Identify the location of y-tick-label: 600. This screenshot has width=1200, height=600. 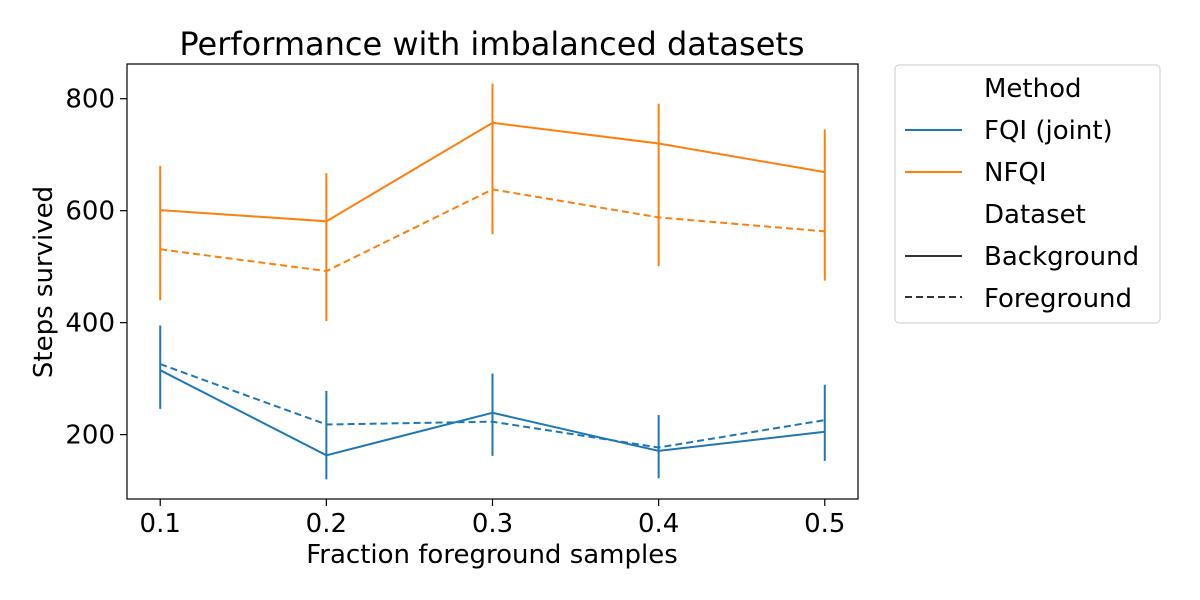
(90, 212).